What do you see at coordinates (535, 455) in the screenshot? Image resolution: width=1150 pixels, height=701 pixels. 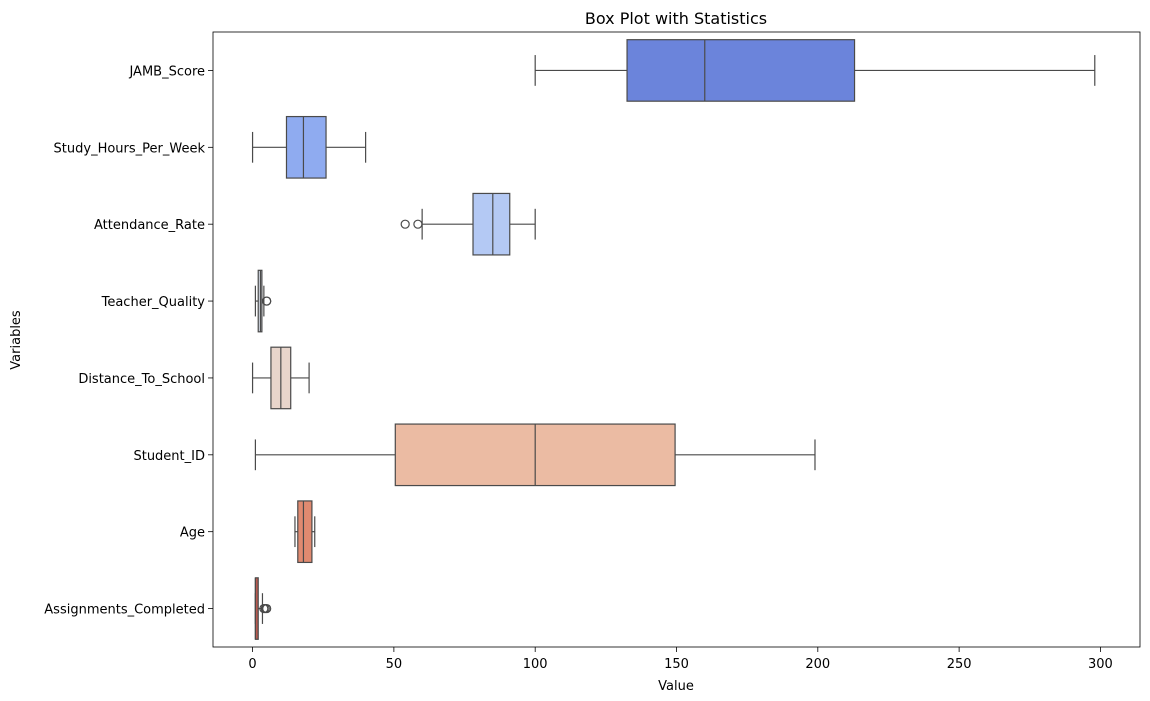 I see `box-student-id` at bounding box center [535, 455].